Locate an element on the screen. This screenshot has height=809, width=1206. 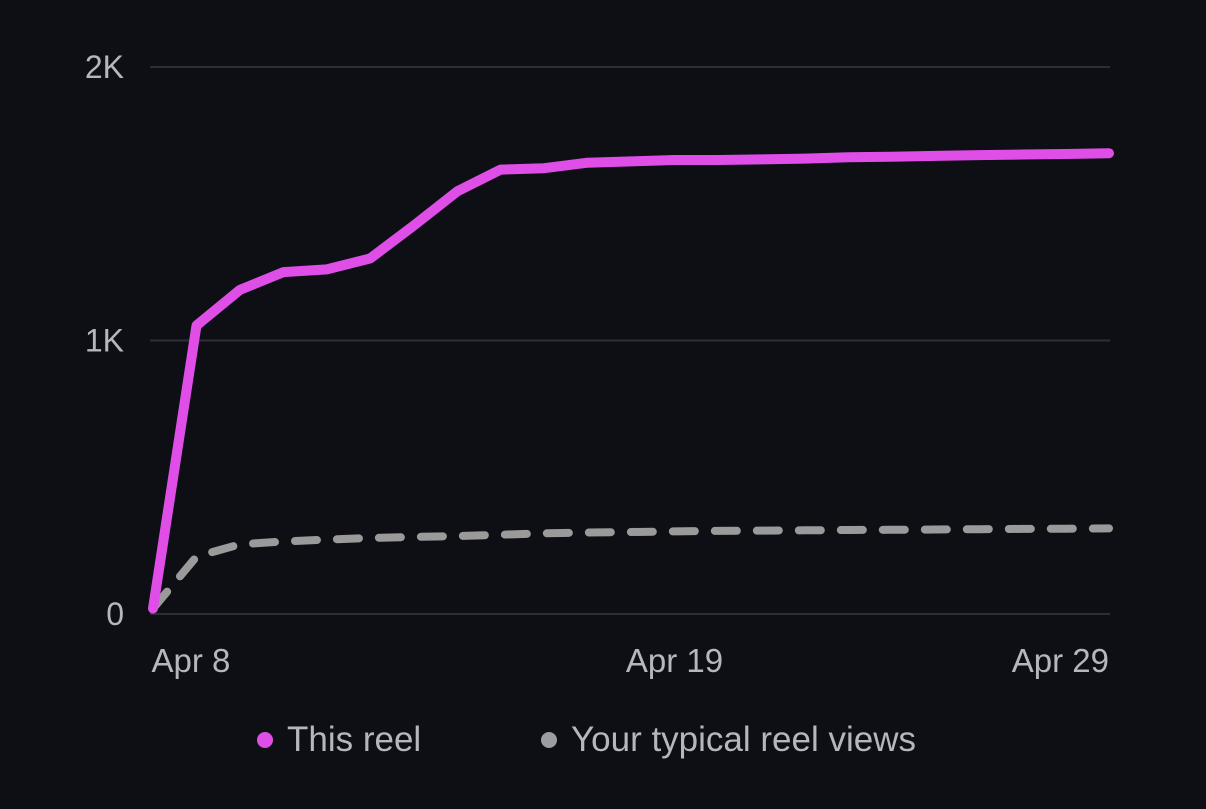
x-tick-label: Apr 8 is located at coordinates (190, 660).